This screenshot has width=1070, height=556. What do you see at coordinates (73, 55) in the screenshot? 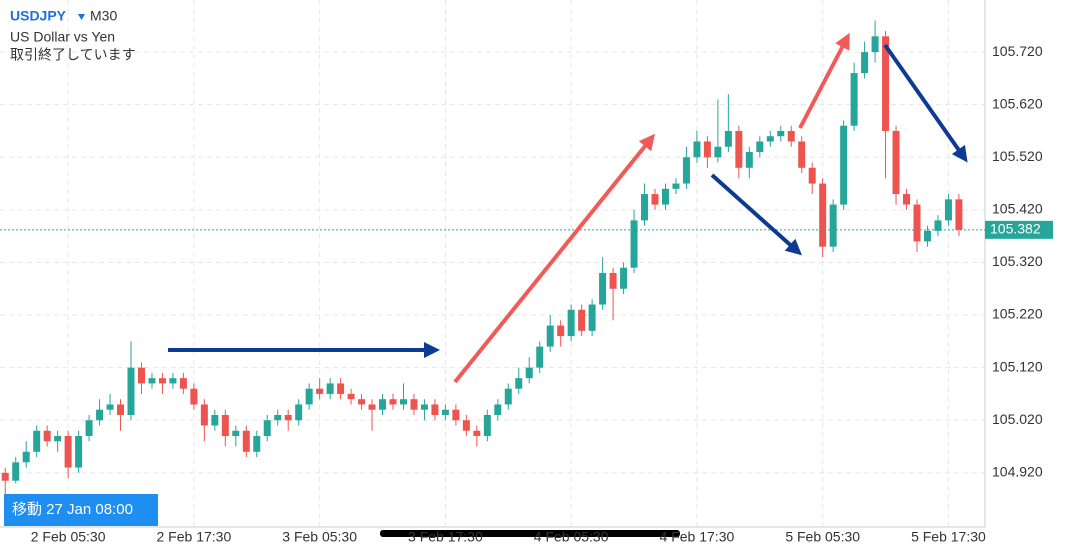
I see `market-status: 取引終了しています` at bounding box center [73, 55].